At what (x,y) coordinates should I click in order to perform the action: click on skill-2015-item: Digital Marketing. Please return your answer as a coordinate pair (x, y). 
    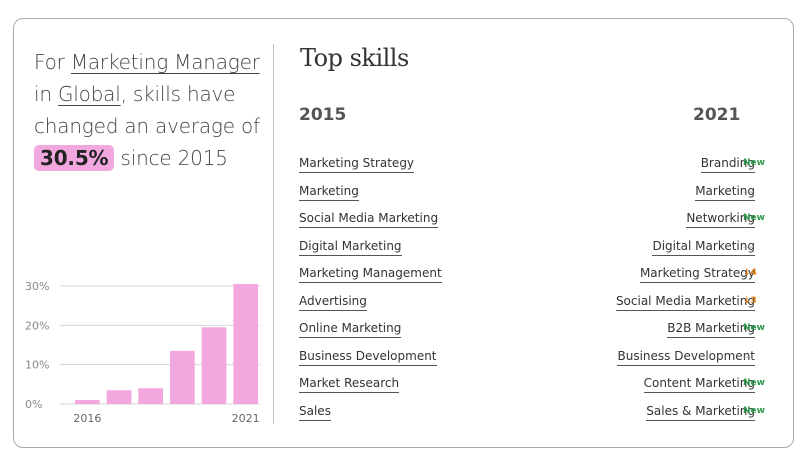
    Looking at the image, I should click on (370, 247).